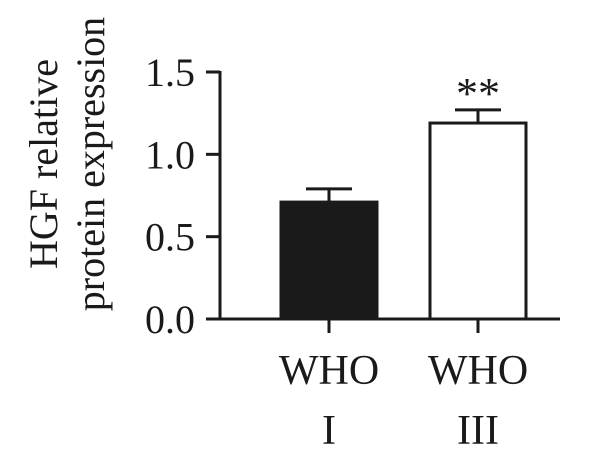  I want to click on y-axis-title: HGF relative protein expression, so click(67, 164).